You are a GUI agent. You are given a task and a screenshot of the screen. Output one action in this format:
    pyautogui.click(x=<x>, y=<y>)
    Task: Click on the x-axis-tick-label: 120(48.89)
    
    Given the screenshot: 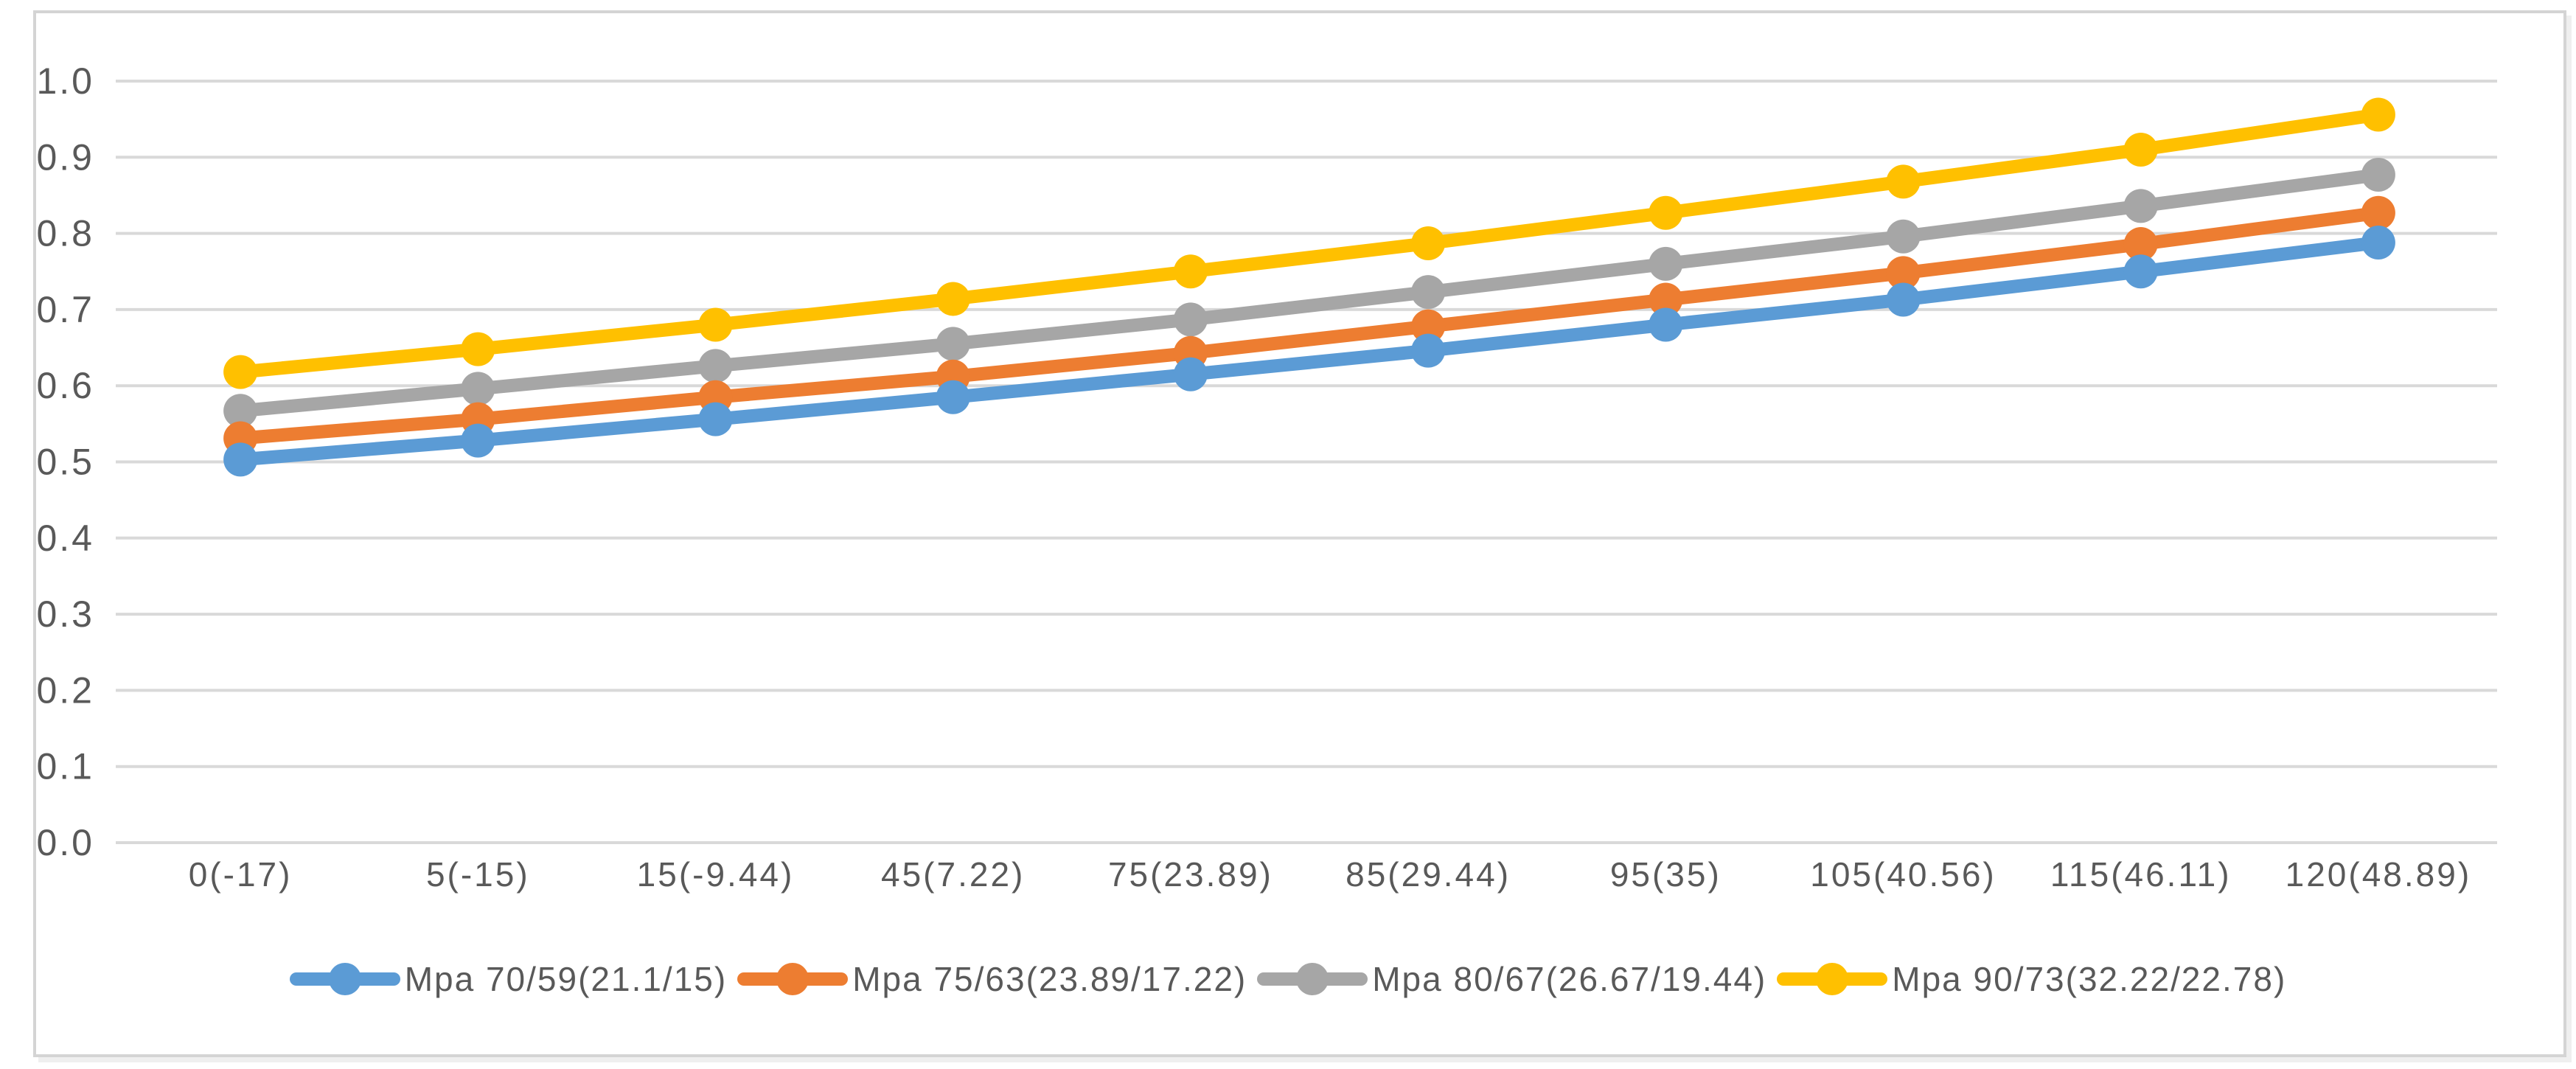 What is the action you would take?
    pyautogui.click(x=2379, y=874)
    